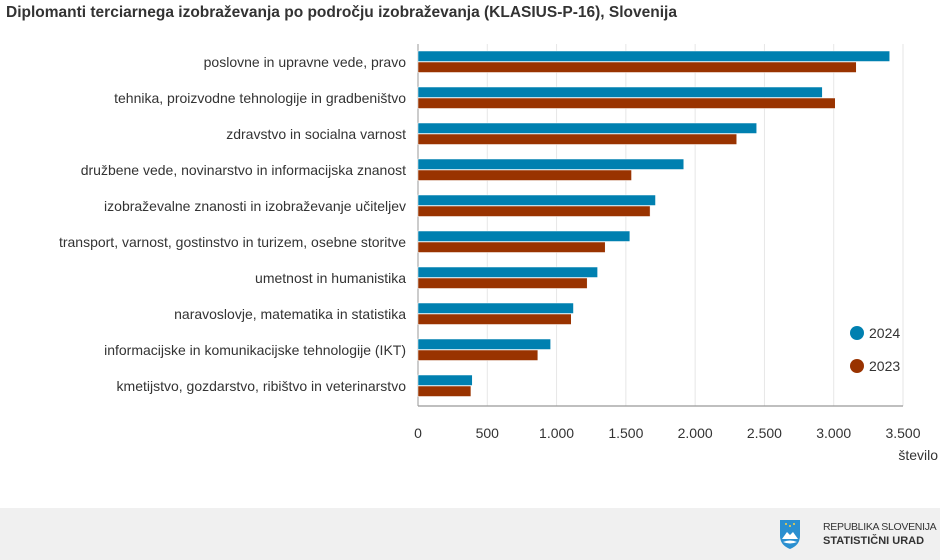 The height and width of the screenshot is (560, 940). I want to click on category-label: poslovne in upravne vede, pravo, so click(305, 62).